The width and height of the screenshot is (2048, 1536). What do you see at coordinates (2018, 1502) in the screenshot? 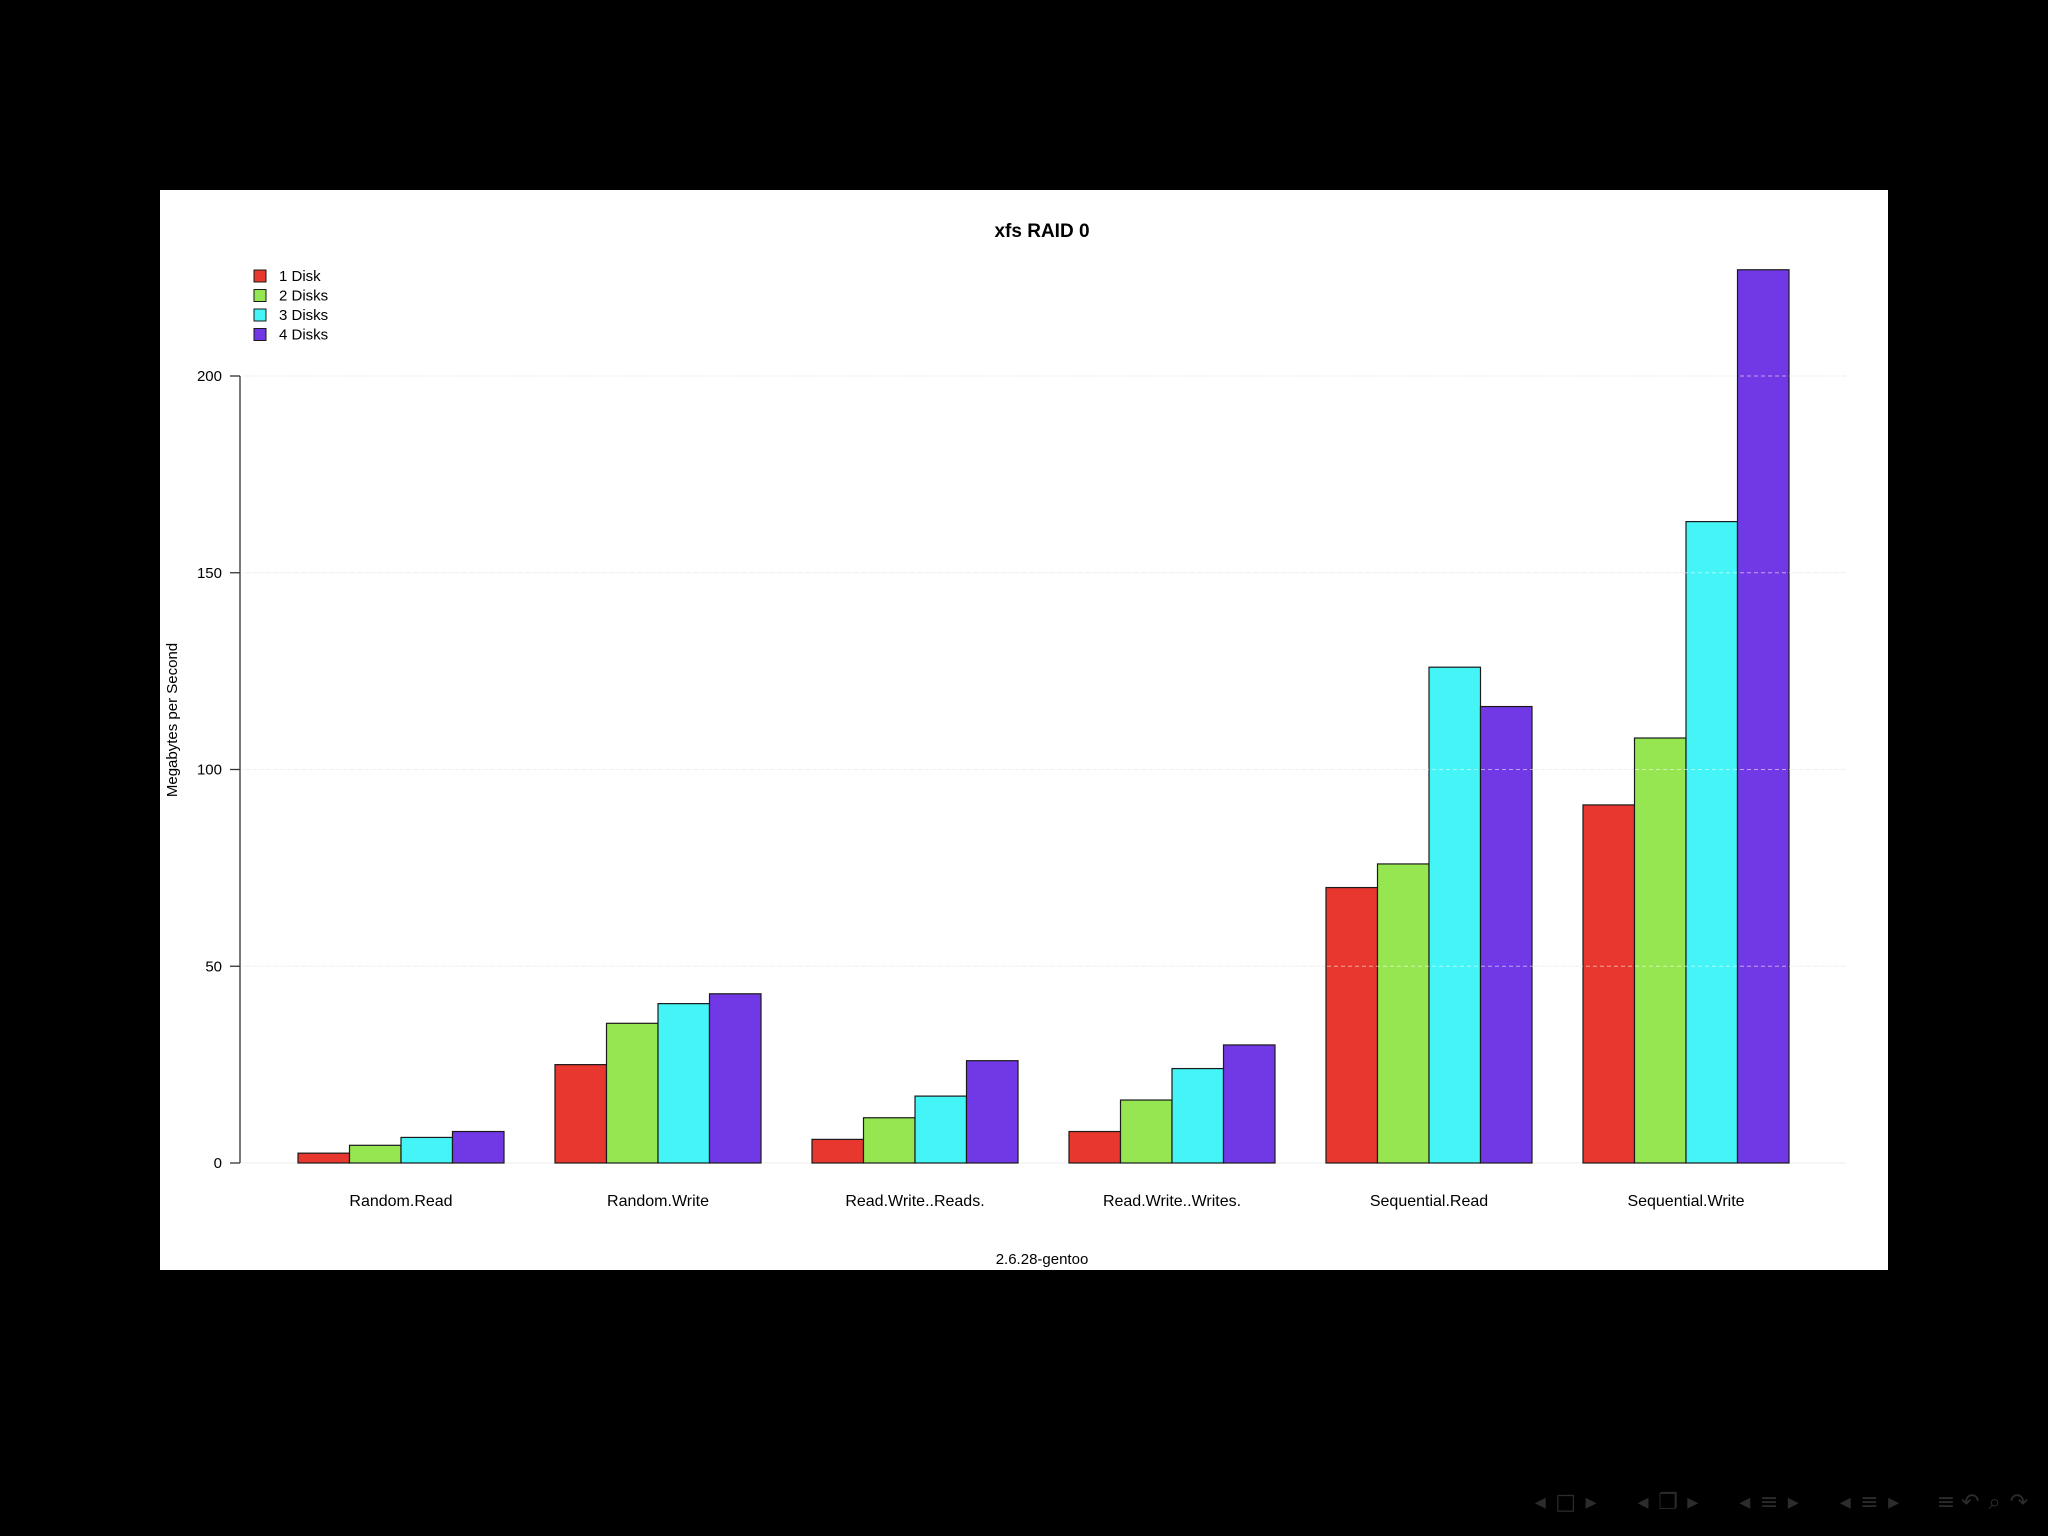
I see `forward-icon: ↷` at bounding box center [2018, 1502].